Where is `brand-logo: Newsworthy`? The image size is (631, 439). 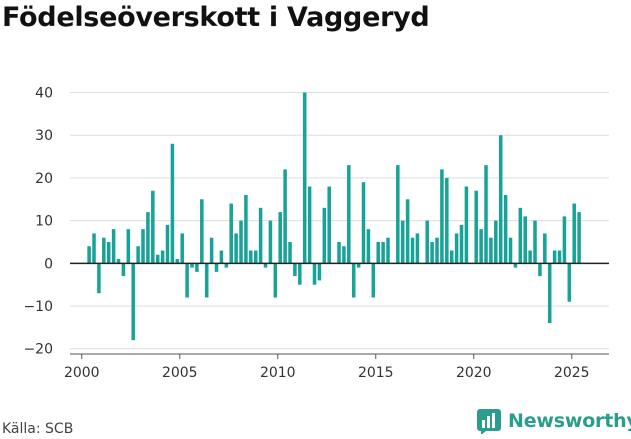 brand-logo: Newsworthy is located at coordinates (553, 421).